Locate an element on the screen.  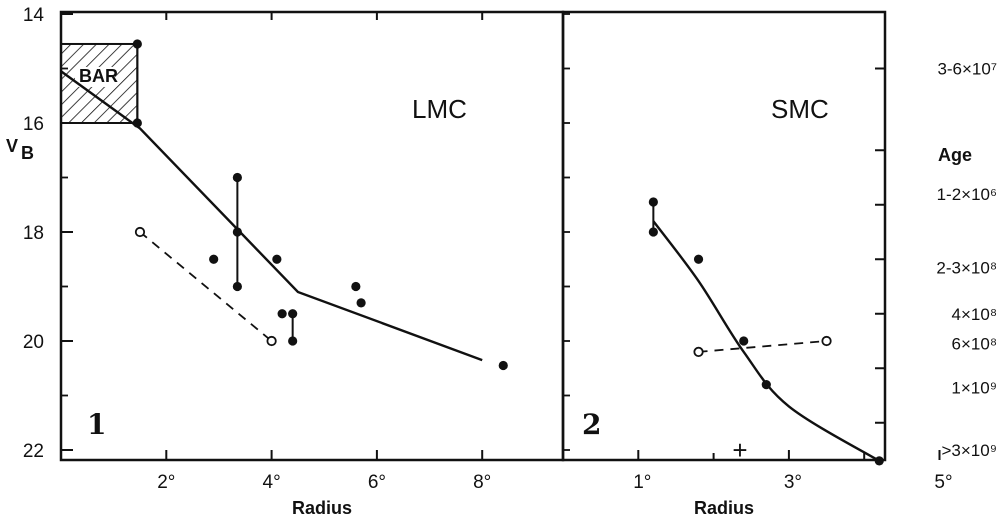
y-tick-label: 16 is located at coordinates (33, 124).